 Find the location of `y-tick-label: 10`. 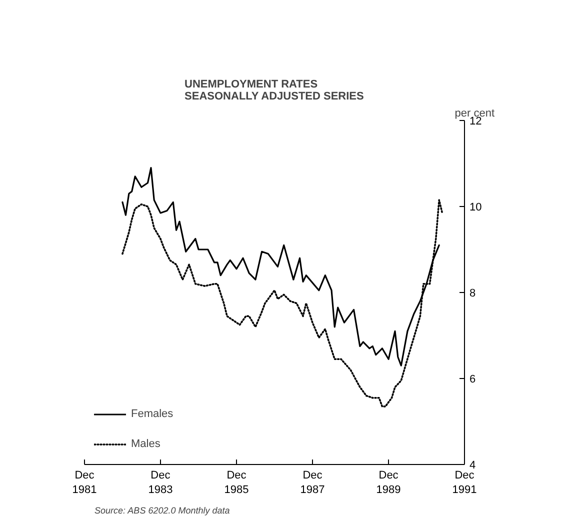

y-tick-label: 10 is located at coordinates (476, 208).